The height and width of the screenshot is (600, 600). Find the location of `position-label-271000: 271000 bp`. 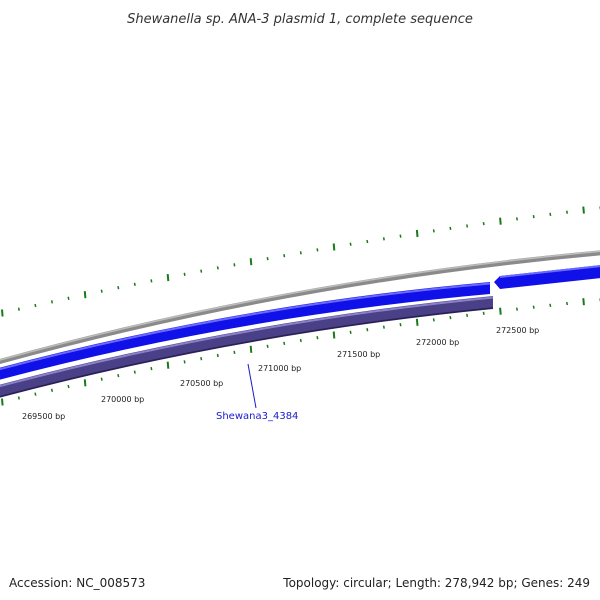

position-label-271000: 271000 bp is located at coordinates (279, 368).